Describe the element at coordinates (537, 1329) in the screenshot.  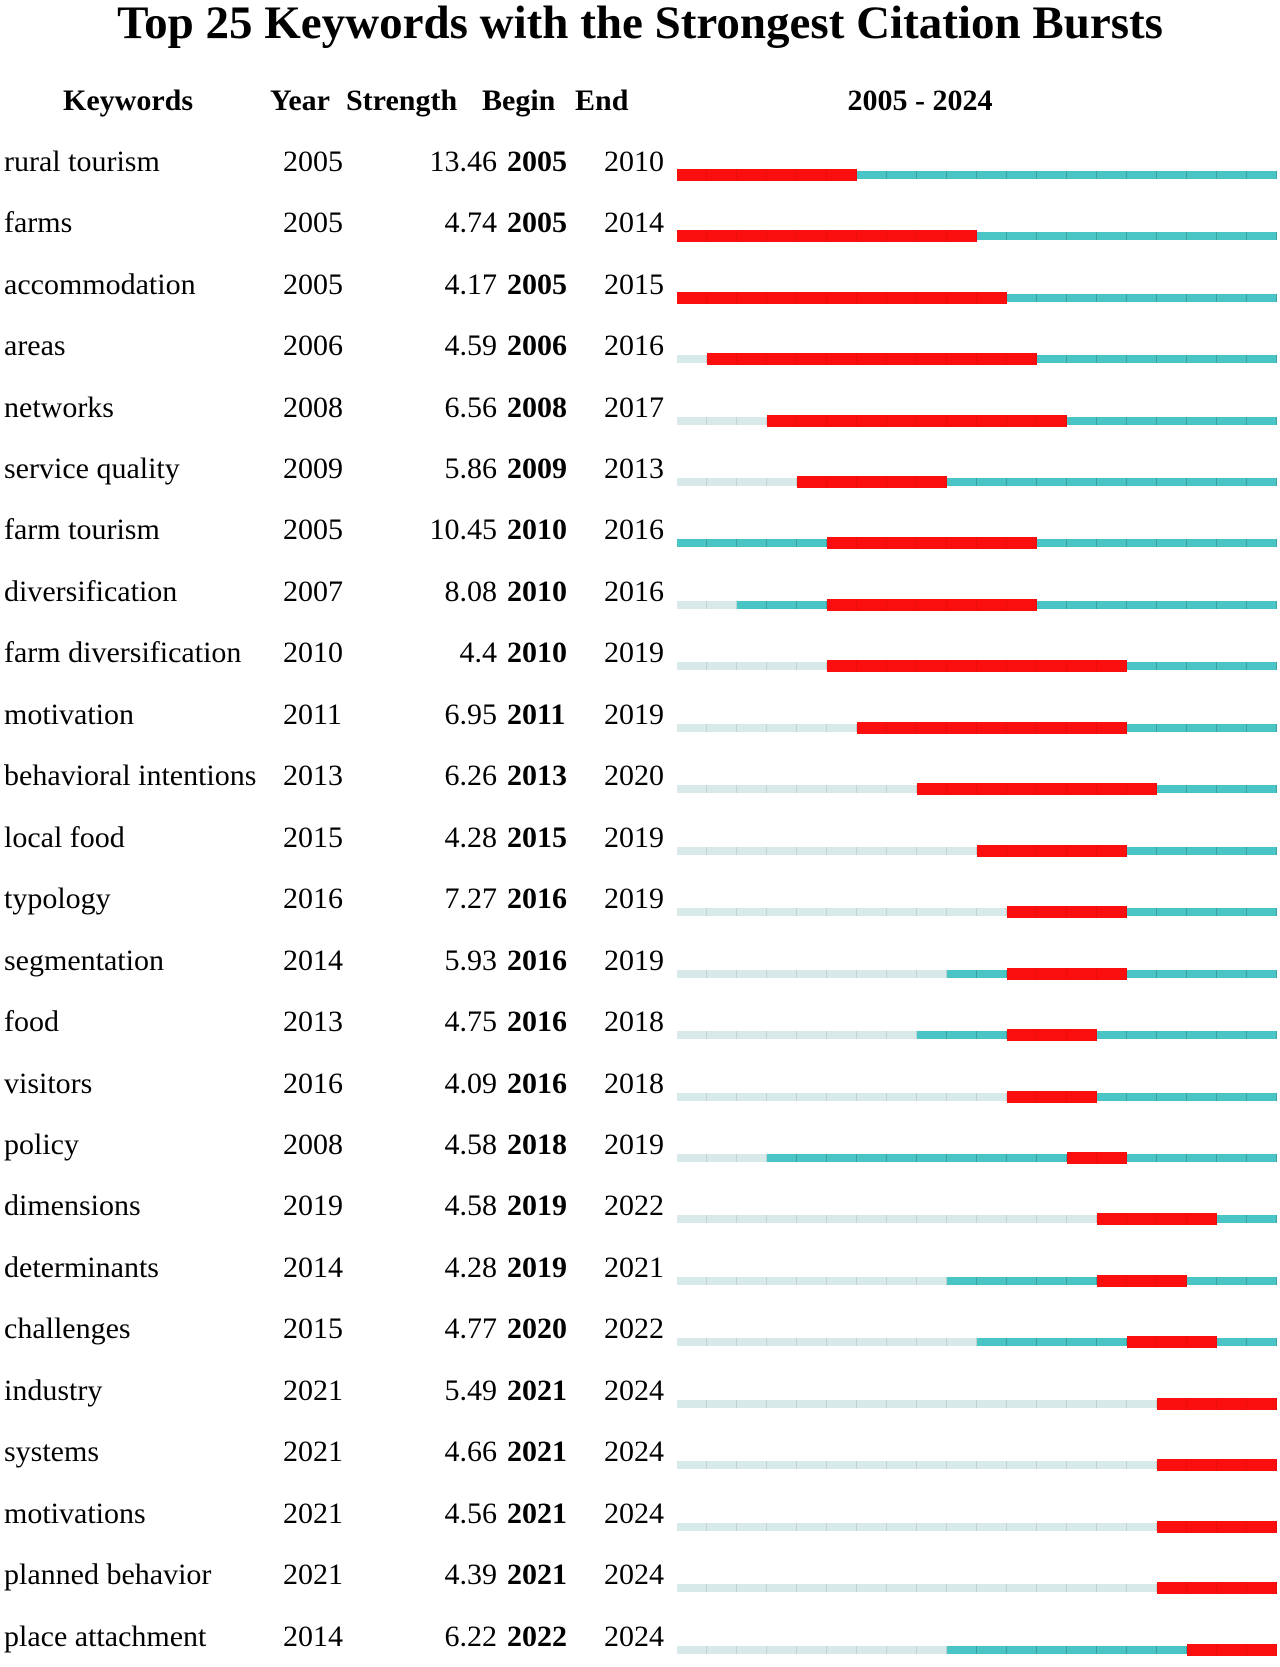
I see `begin-value: 2020` at that location.